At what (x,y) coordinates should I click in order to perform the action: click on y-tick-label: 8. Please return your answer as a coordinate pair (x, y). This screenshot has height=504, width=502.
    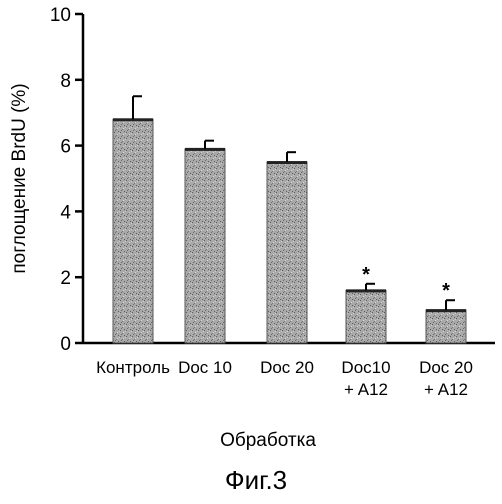
    Looking at the image, I should click on (65, 81).